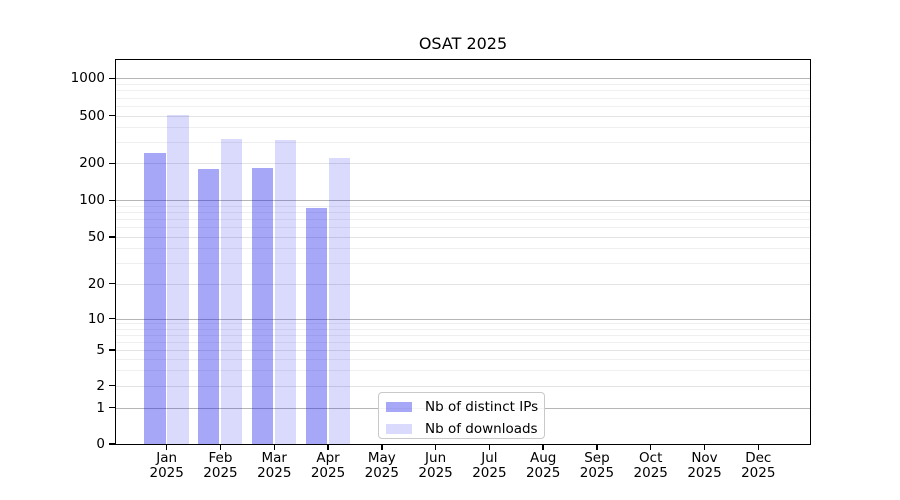  Describe the element at coordinates (461, 415) in the screenshot. I see `legend: Nb of distinct IPs Nb of downloads` at that location.